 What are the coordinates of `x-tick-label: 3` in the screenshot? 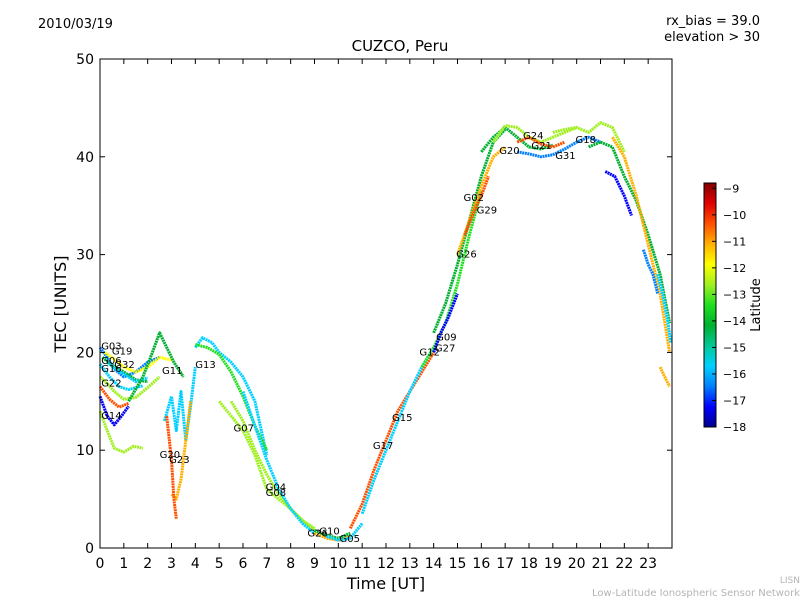 It's located at (171, 564).